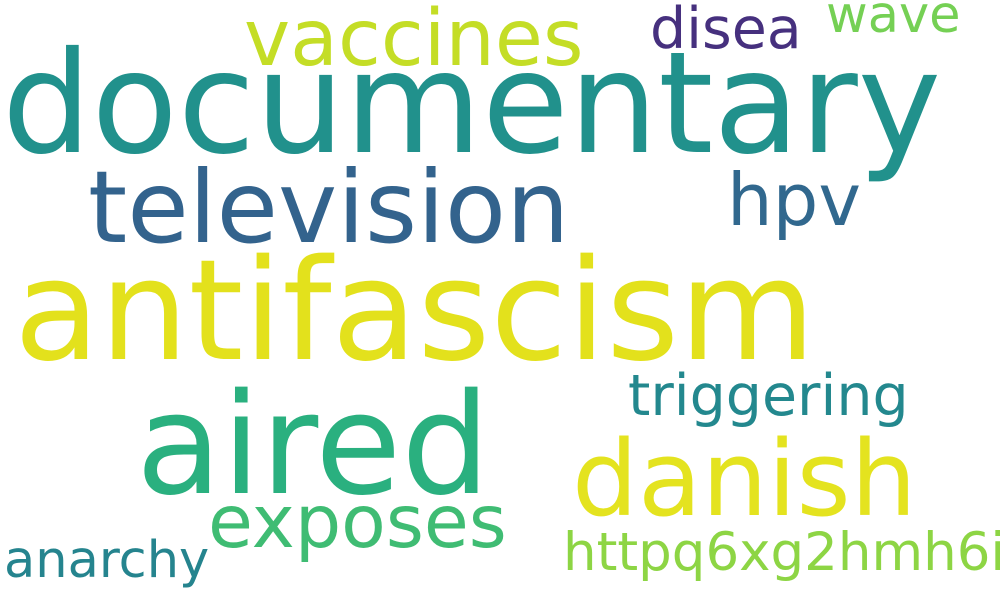  I want to click on word-aired: aired, so click(313, 445).